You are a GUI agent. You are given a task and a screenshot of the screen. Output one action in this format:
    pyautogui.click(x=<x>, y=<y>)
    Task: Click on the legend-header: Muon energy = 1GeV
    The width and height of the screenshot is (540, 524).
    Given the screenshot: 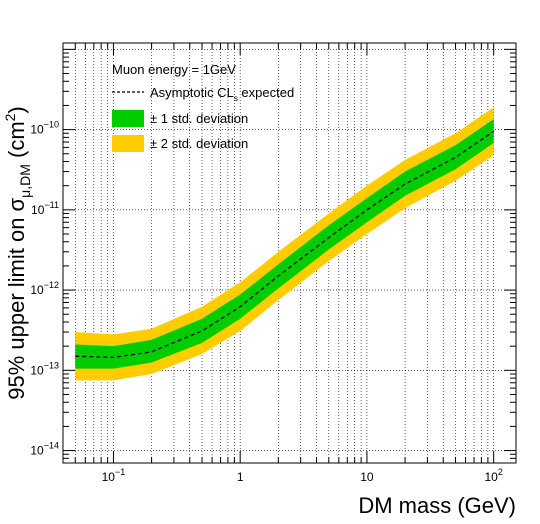 What is the action you would take?
    pyautogui.click(x=174, y=69)
    